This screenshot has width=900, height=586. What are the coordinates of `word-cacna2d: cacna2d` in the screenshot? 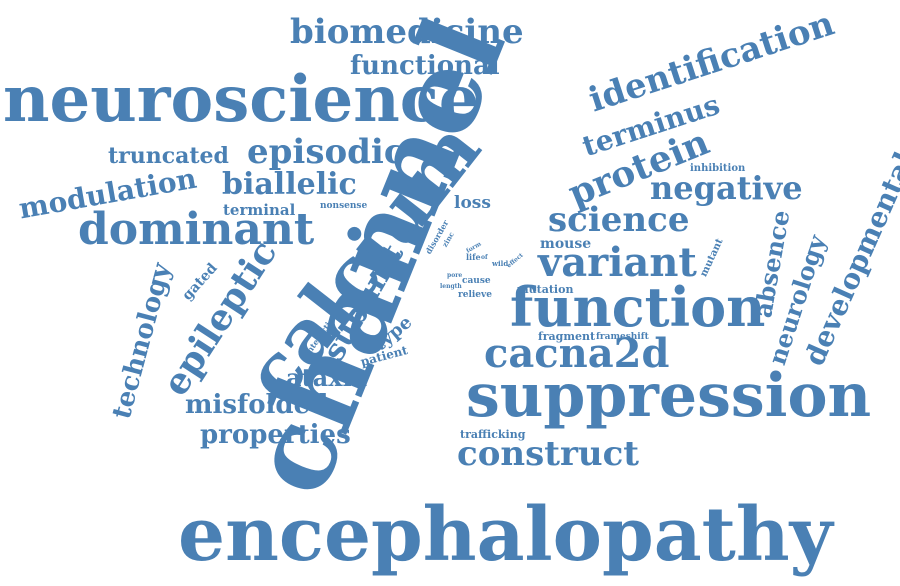 It's located at (577, 353).